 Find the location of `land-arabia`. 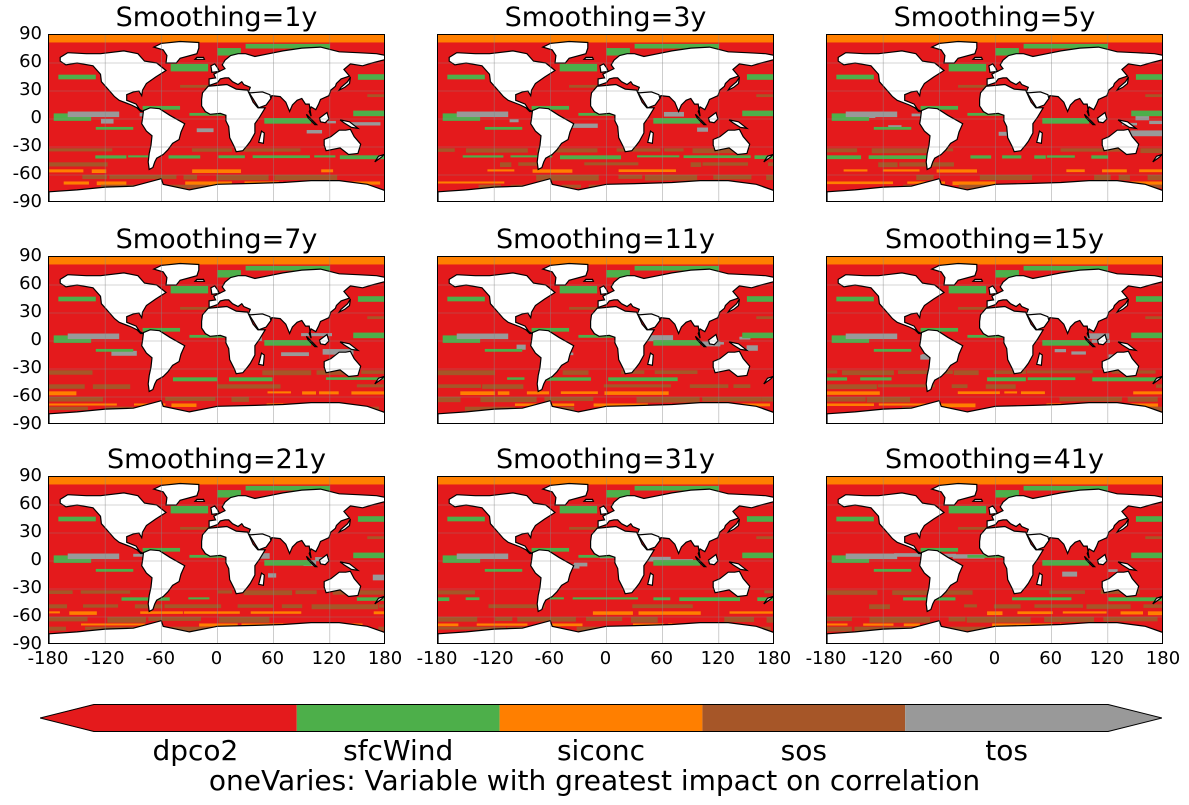

land-arabia is located at coordinates (649, 100).